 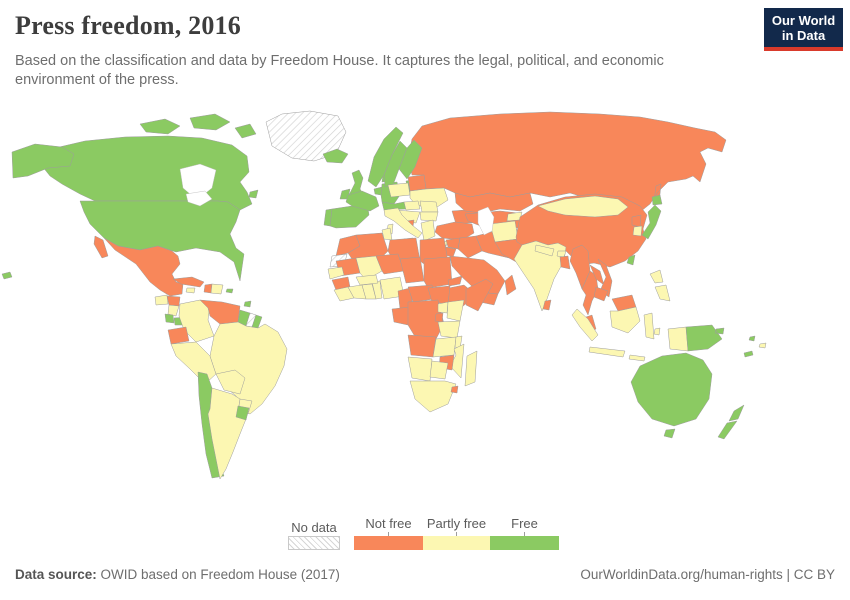 What do you see at coordinates (660, 285) in the screenshot?
I see `country-philippines` at bounding box center [660, 285].